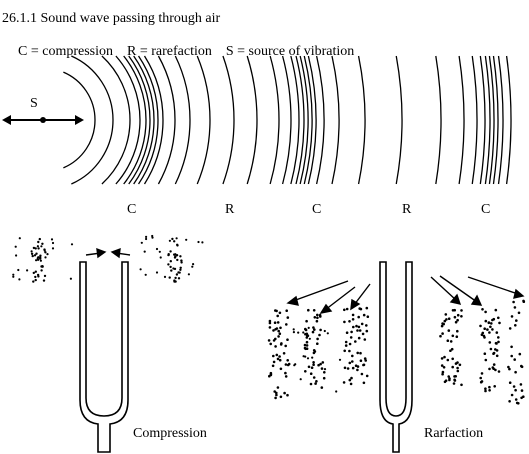  I want to click on source-label: S, so click(34, 103).